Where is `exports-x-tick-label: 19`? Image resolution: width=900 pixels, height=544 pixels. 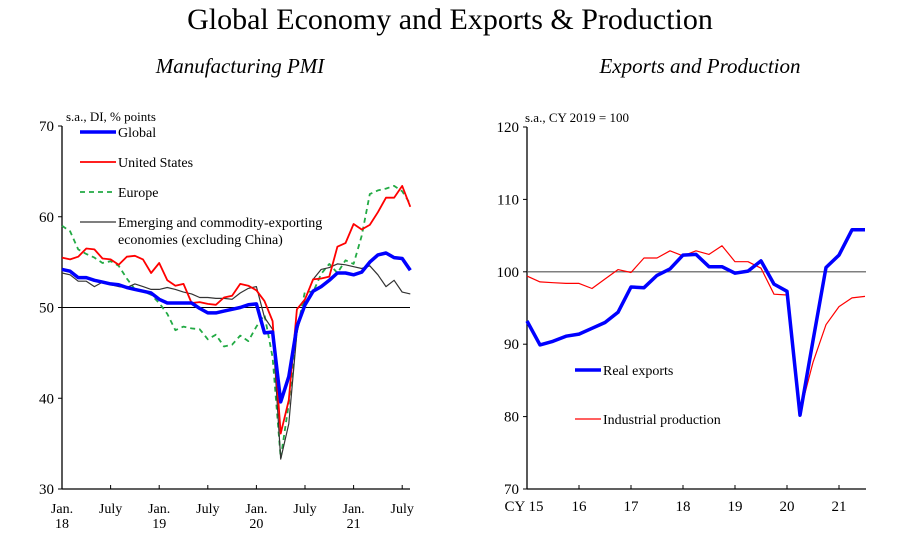
exports-x-tick-label: 19 is located at coordinates (735, 507).